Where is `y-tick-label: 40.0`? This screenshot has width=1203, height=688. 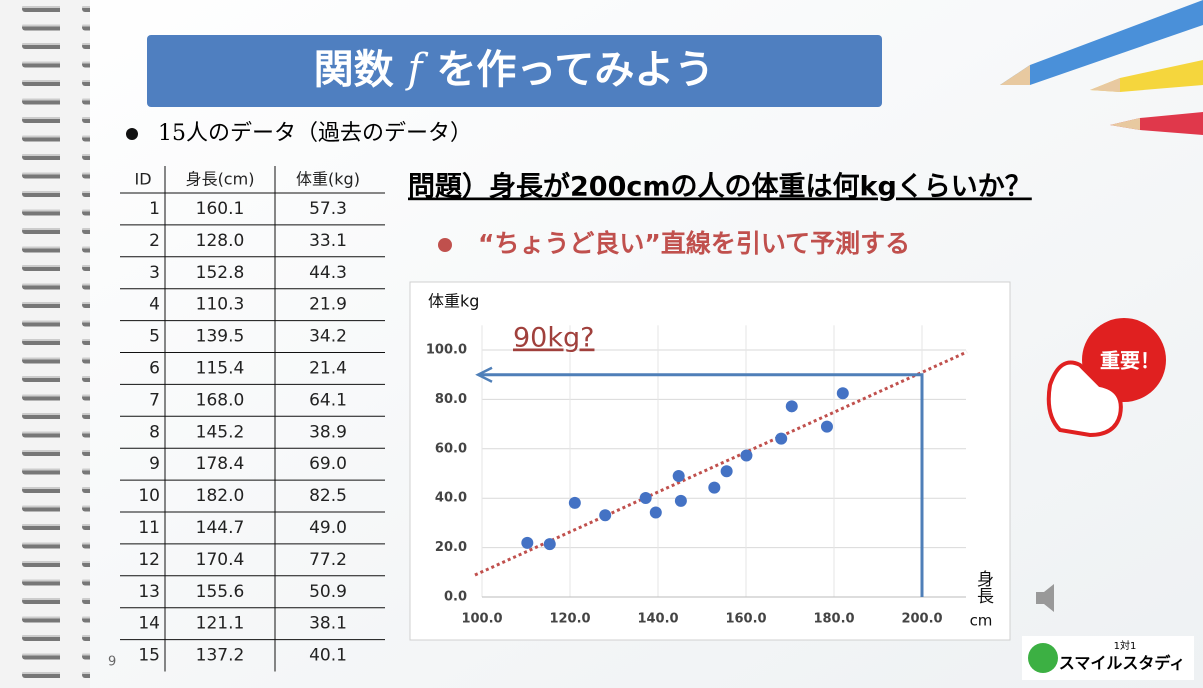 y-tick-label: 40.0 is located at coordinates (451, 498).